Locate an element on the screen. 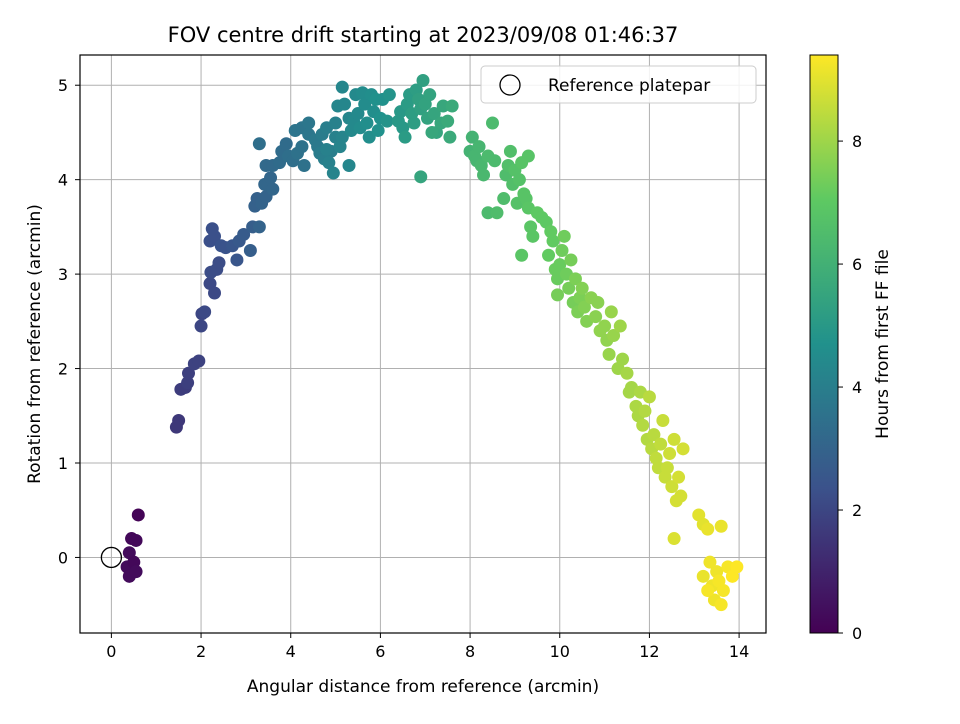  y-tick-label: 1 is located at coordinates (63, 463).